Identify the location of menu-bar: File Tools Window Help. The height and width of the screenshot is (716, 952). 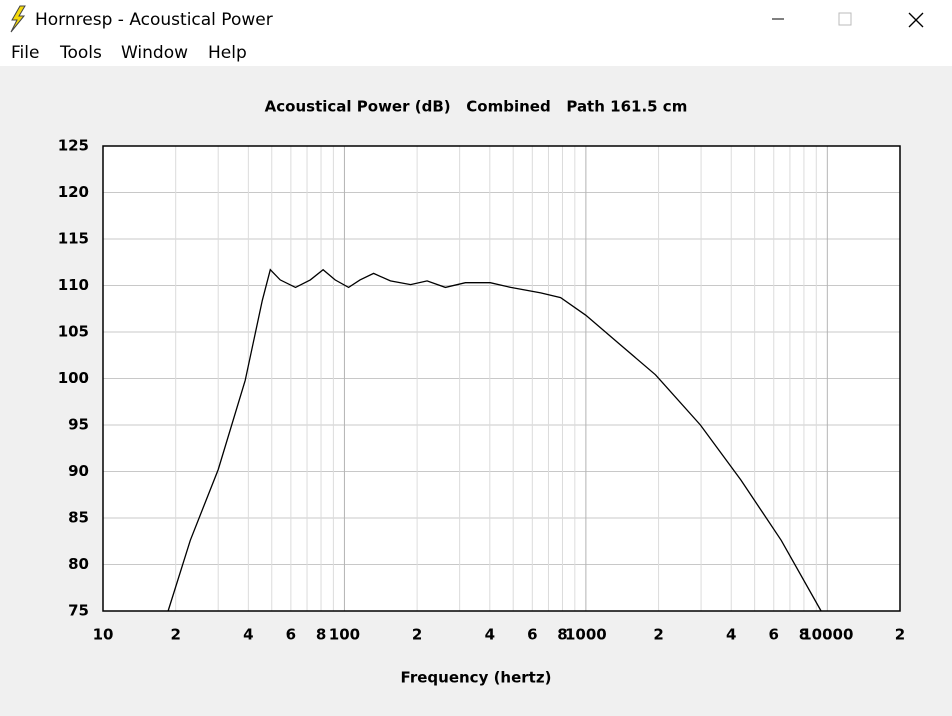
(476, 52).